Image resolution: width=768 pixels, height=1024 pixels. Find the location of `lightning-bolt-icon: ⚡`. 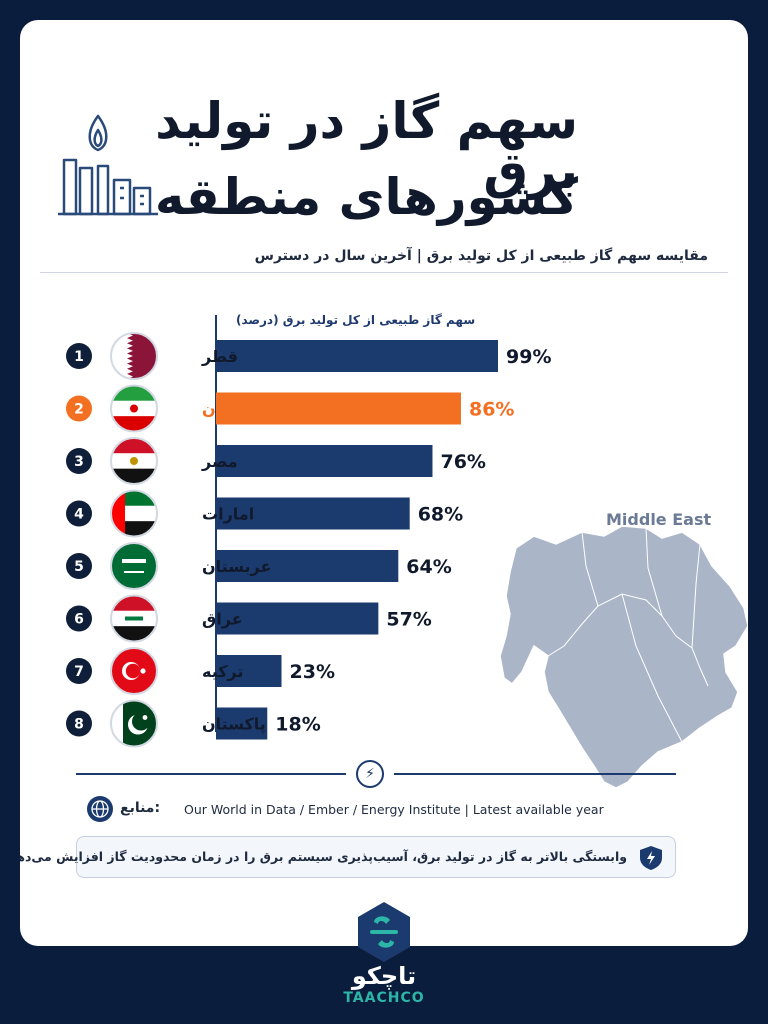

lightning-bolt-icon: ⚡ is located at coordinates (370, 774).